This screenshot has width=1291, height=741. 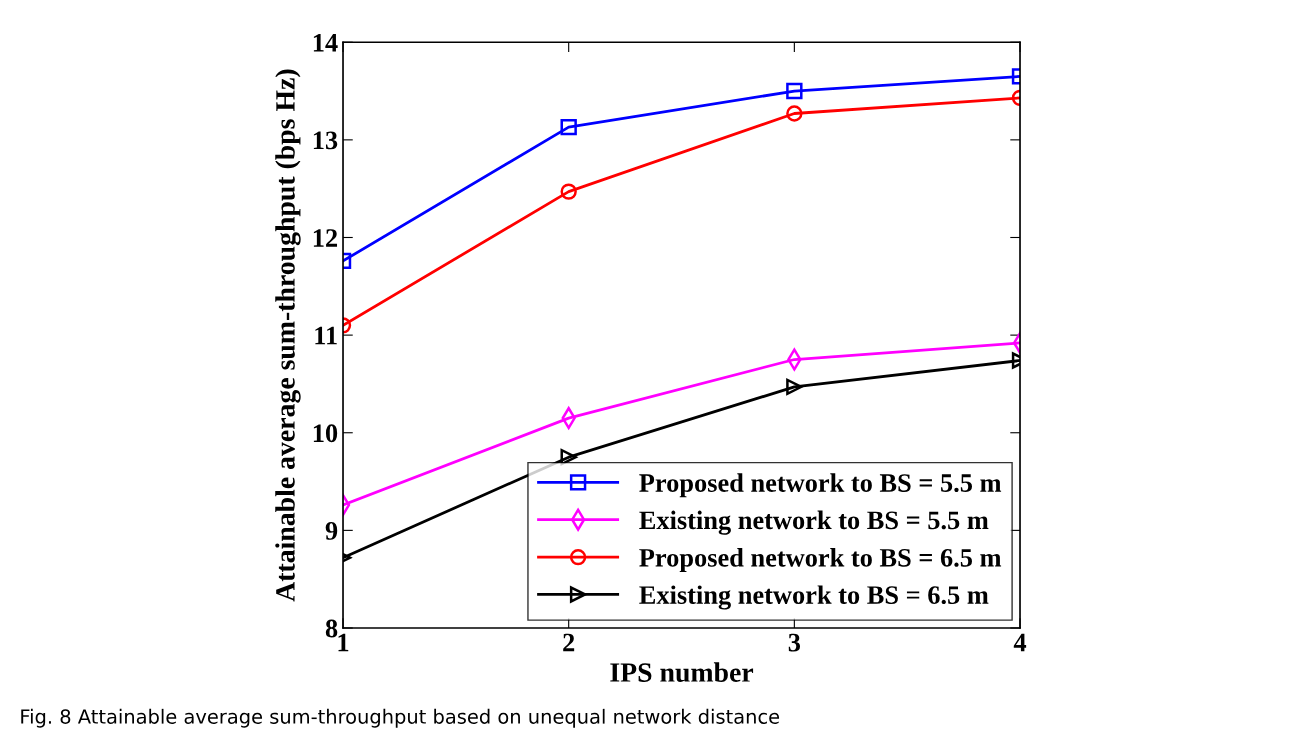 What do you see at coordinates (682, 672) in the screenshot?
I see `x-axis-title: IPS number` at bounding box center [682, 672].